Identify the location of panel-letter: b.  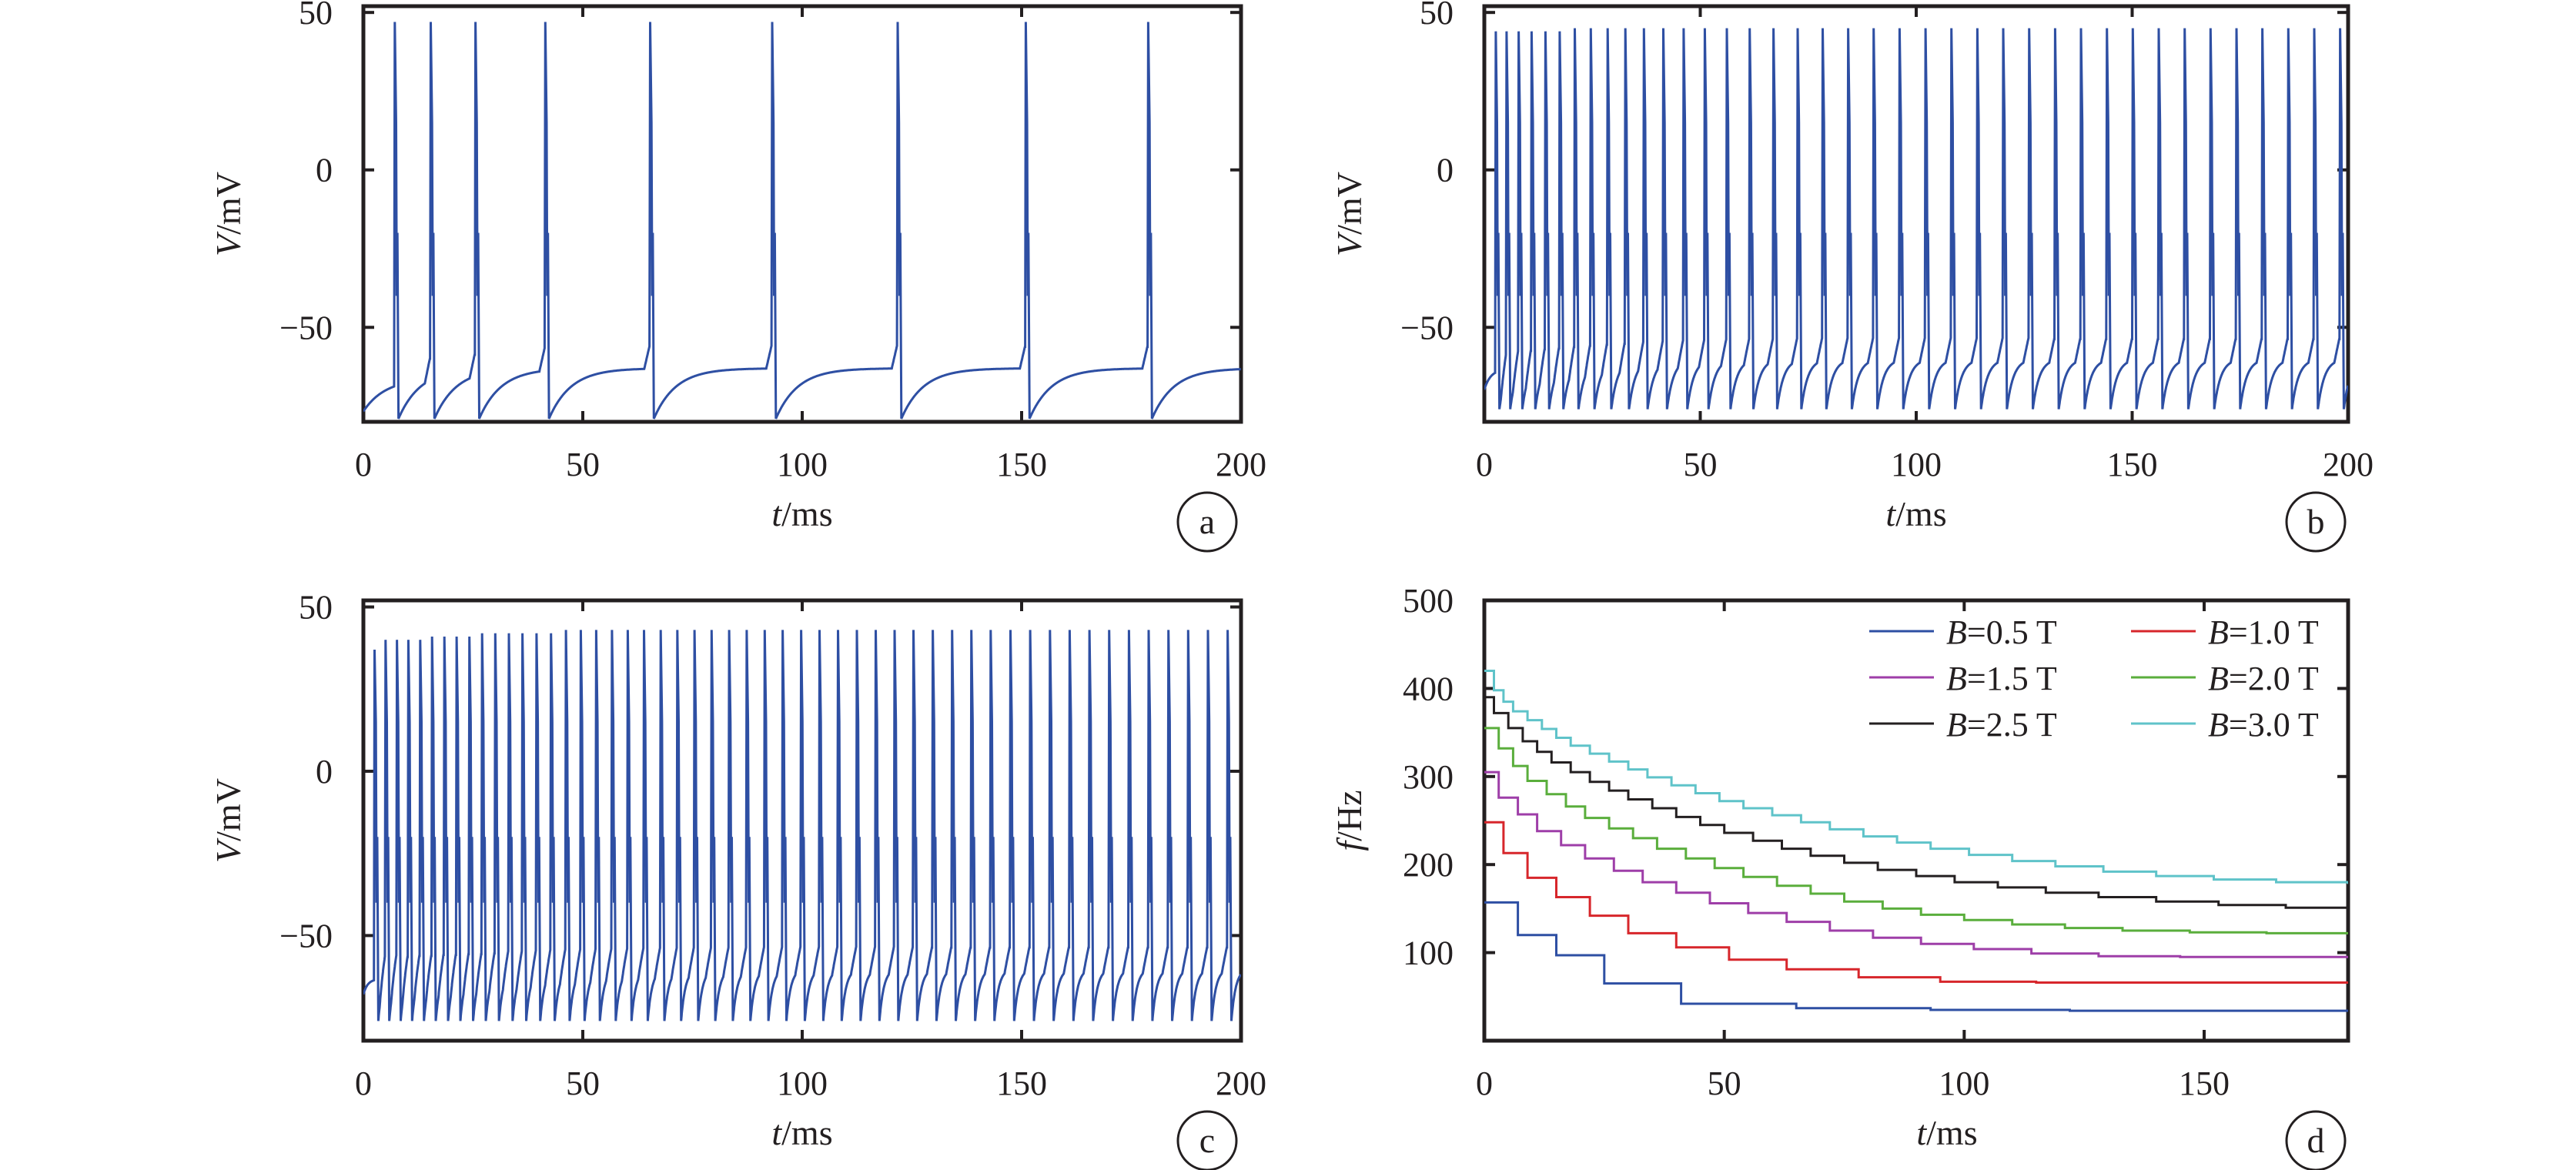
(2316, 521).